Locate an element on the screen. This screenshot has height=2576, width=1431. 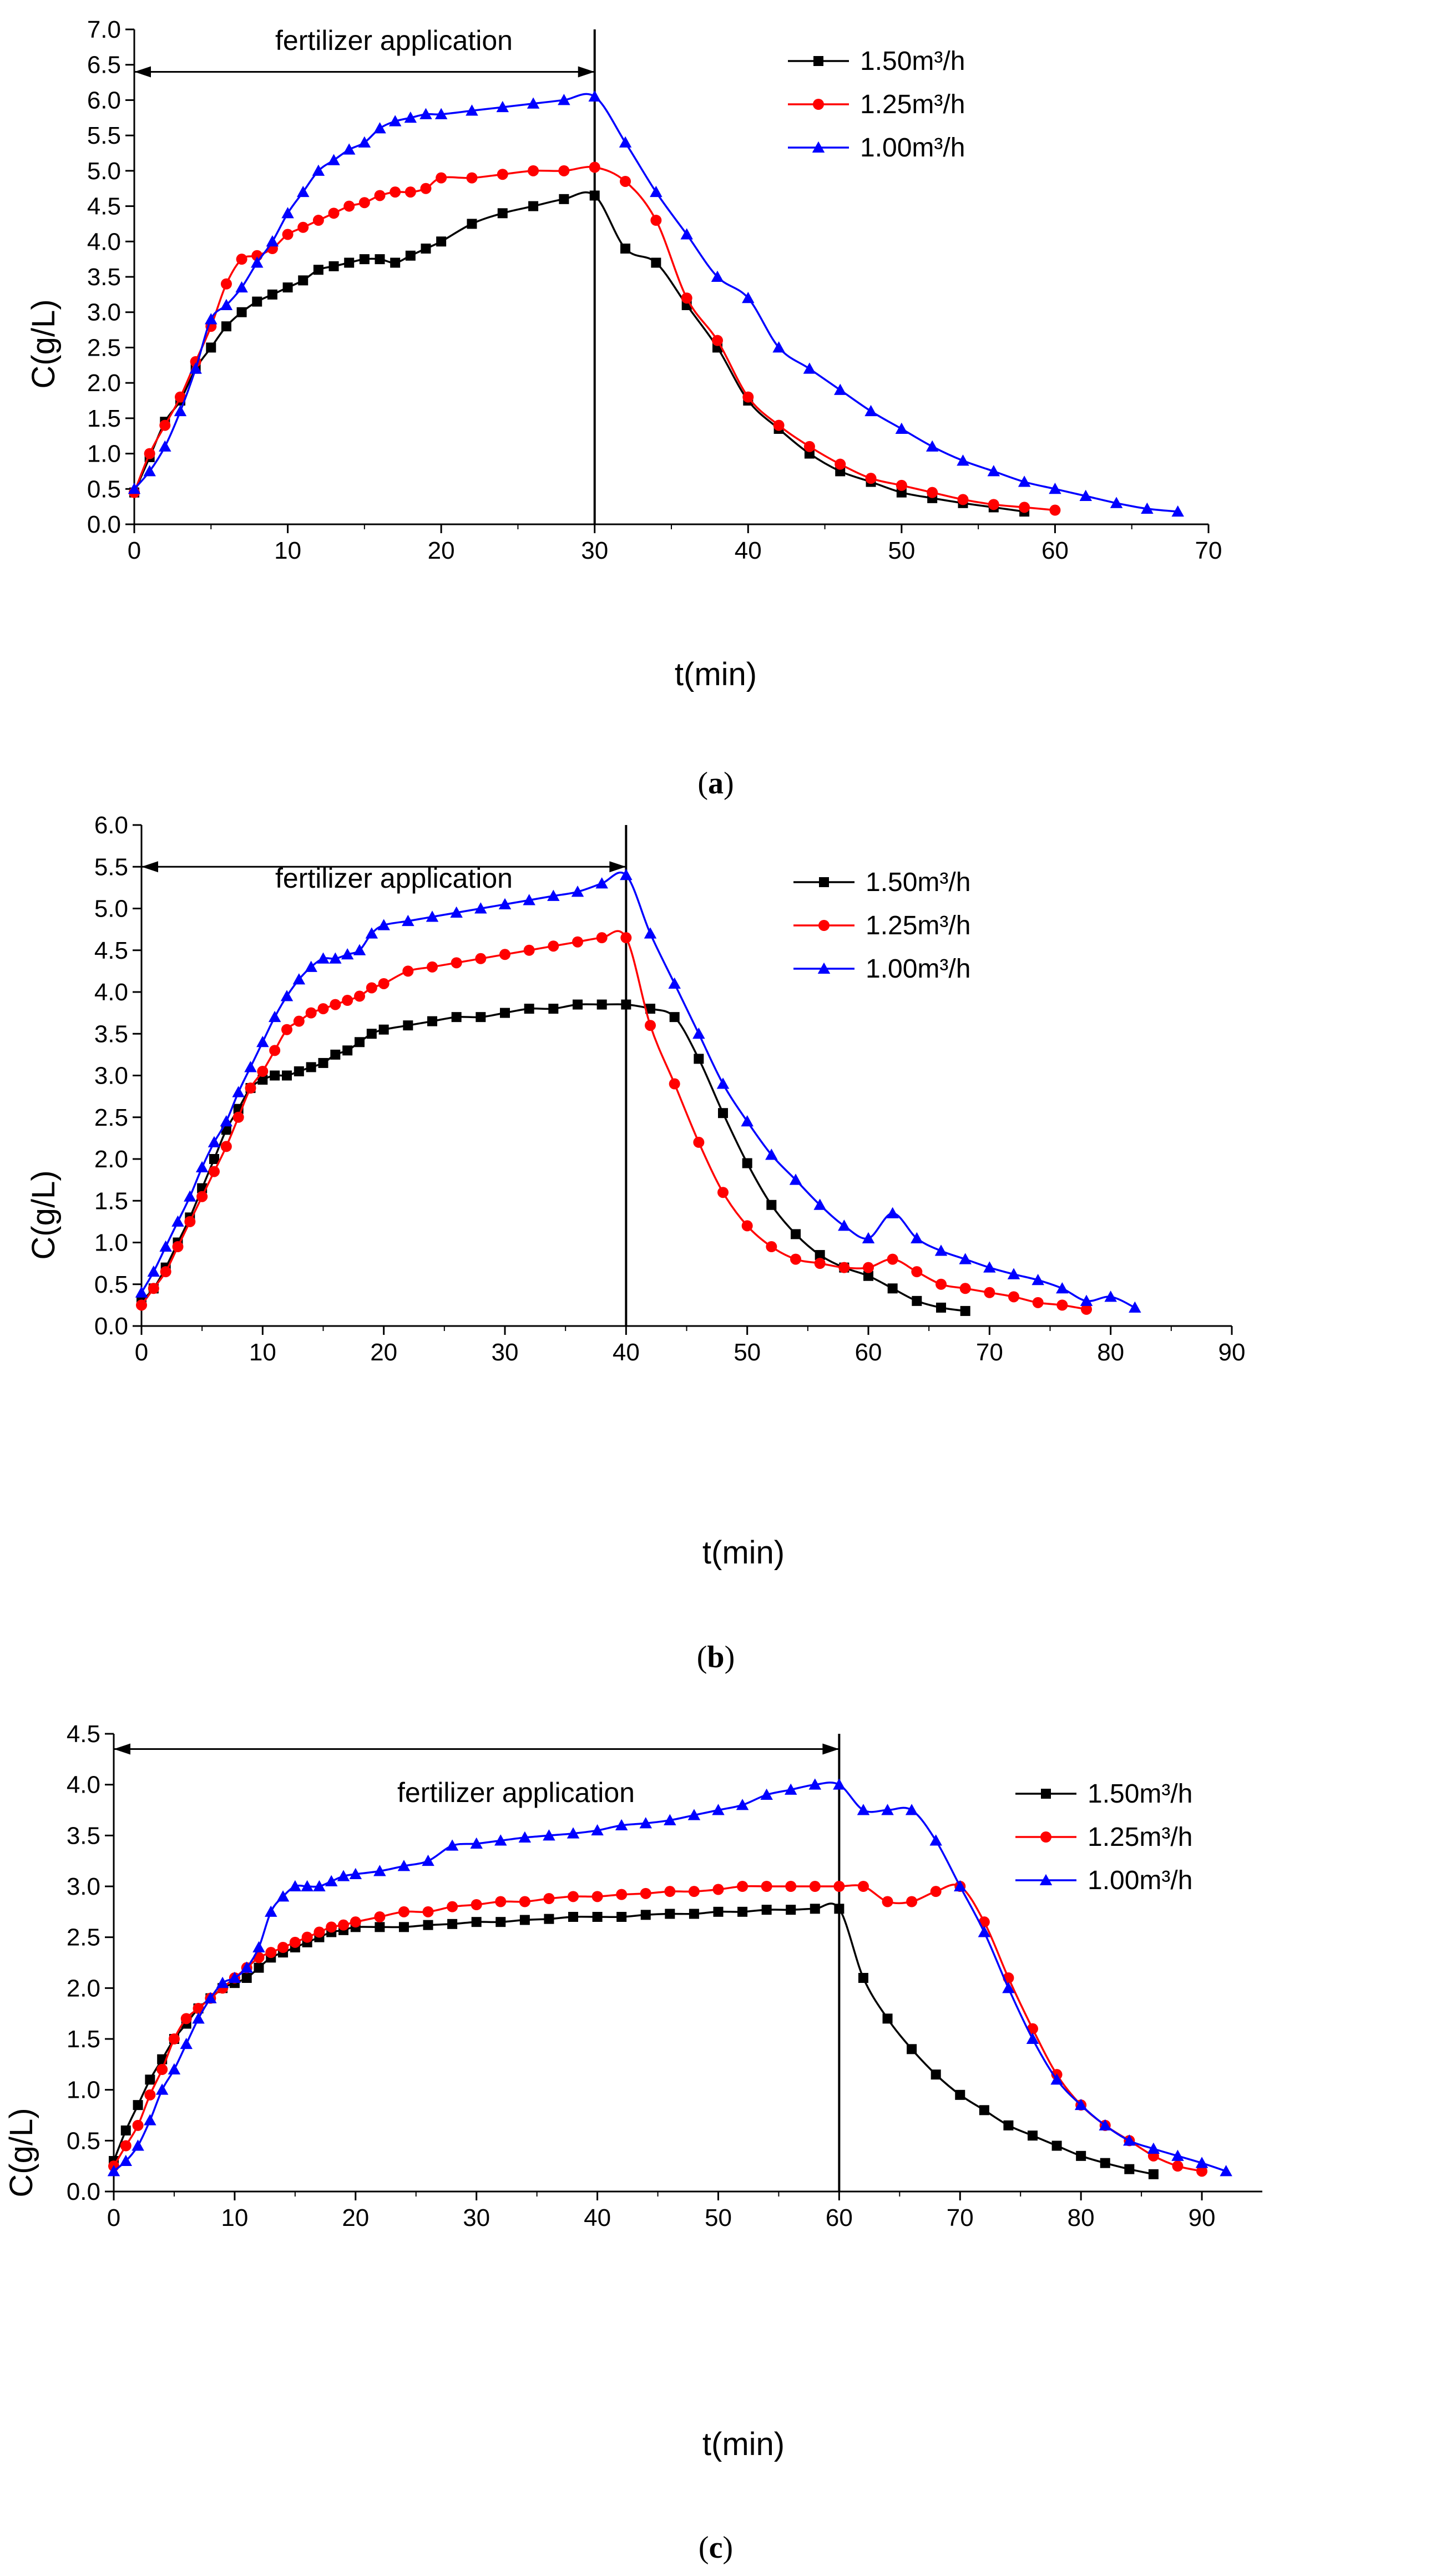
x-tick-label: 80 is located at coordinates (1081, 2217).